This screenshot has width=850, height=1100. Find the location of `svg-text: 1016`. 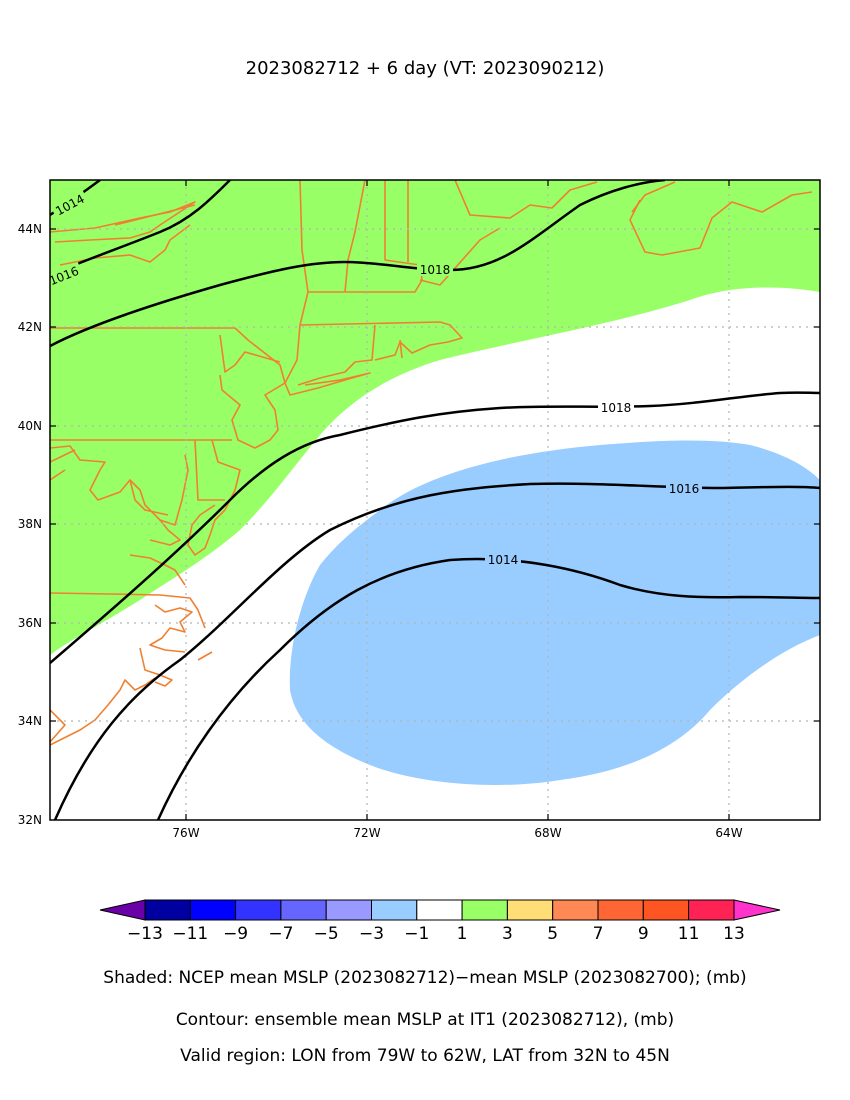

svg-text: 1016 is located at coordinates (684, 489).